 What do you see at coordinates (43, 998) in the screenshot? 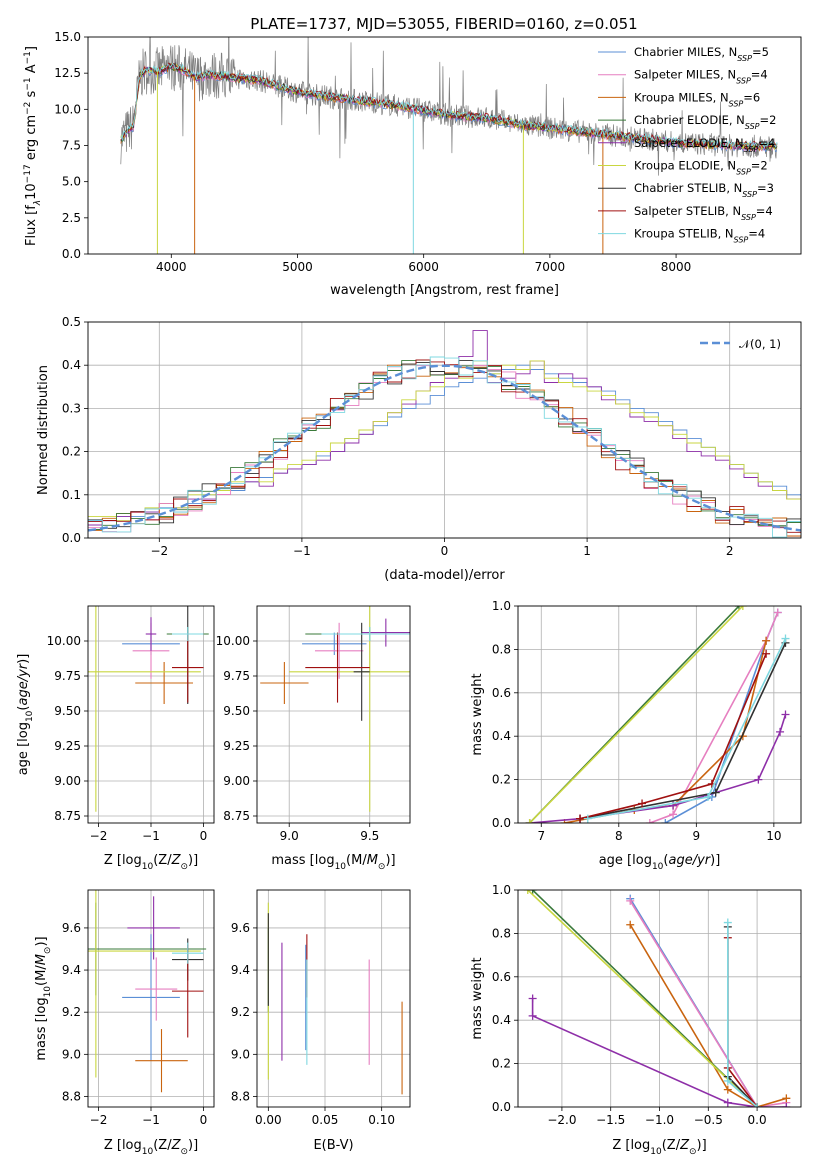
I see `y-axis-label: mass [log10(M/M⊙)]` at bounding box center [43, 998].